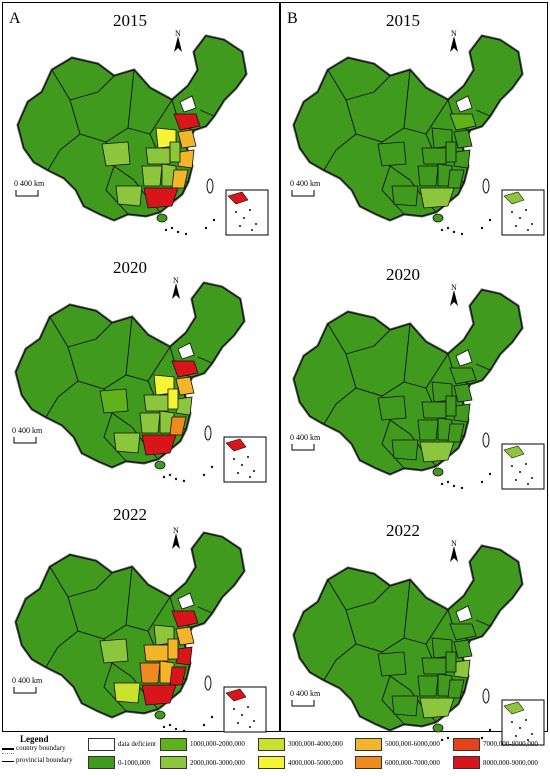  Describe the element at coordinates (510, 744) in the screenshot. I see `legend-class-label: 7000,000-8000,000` at that location.